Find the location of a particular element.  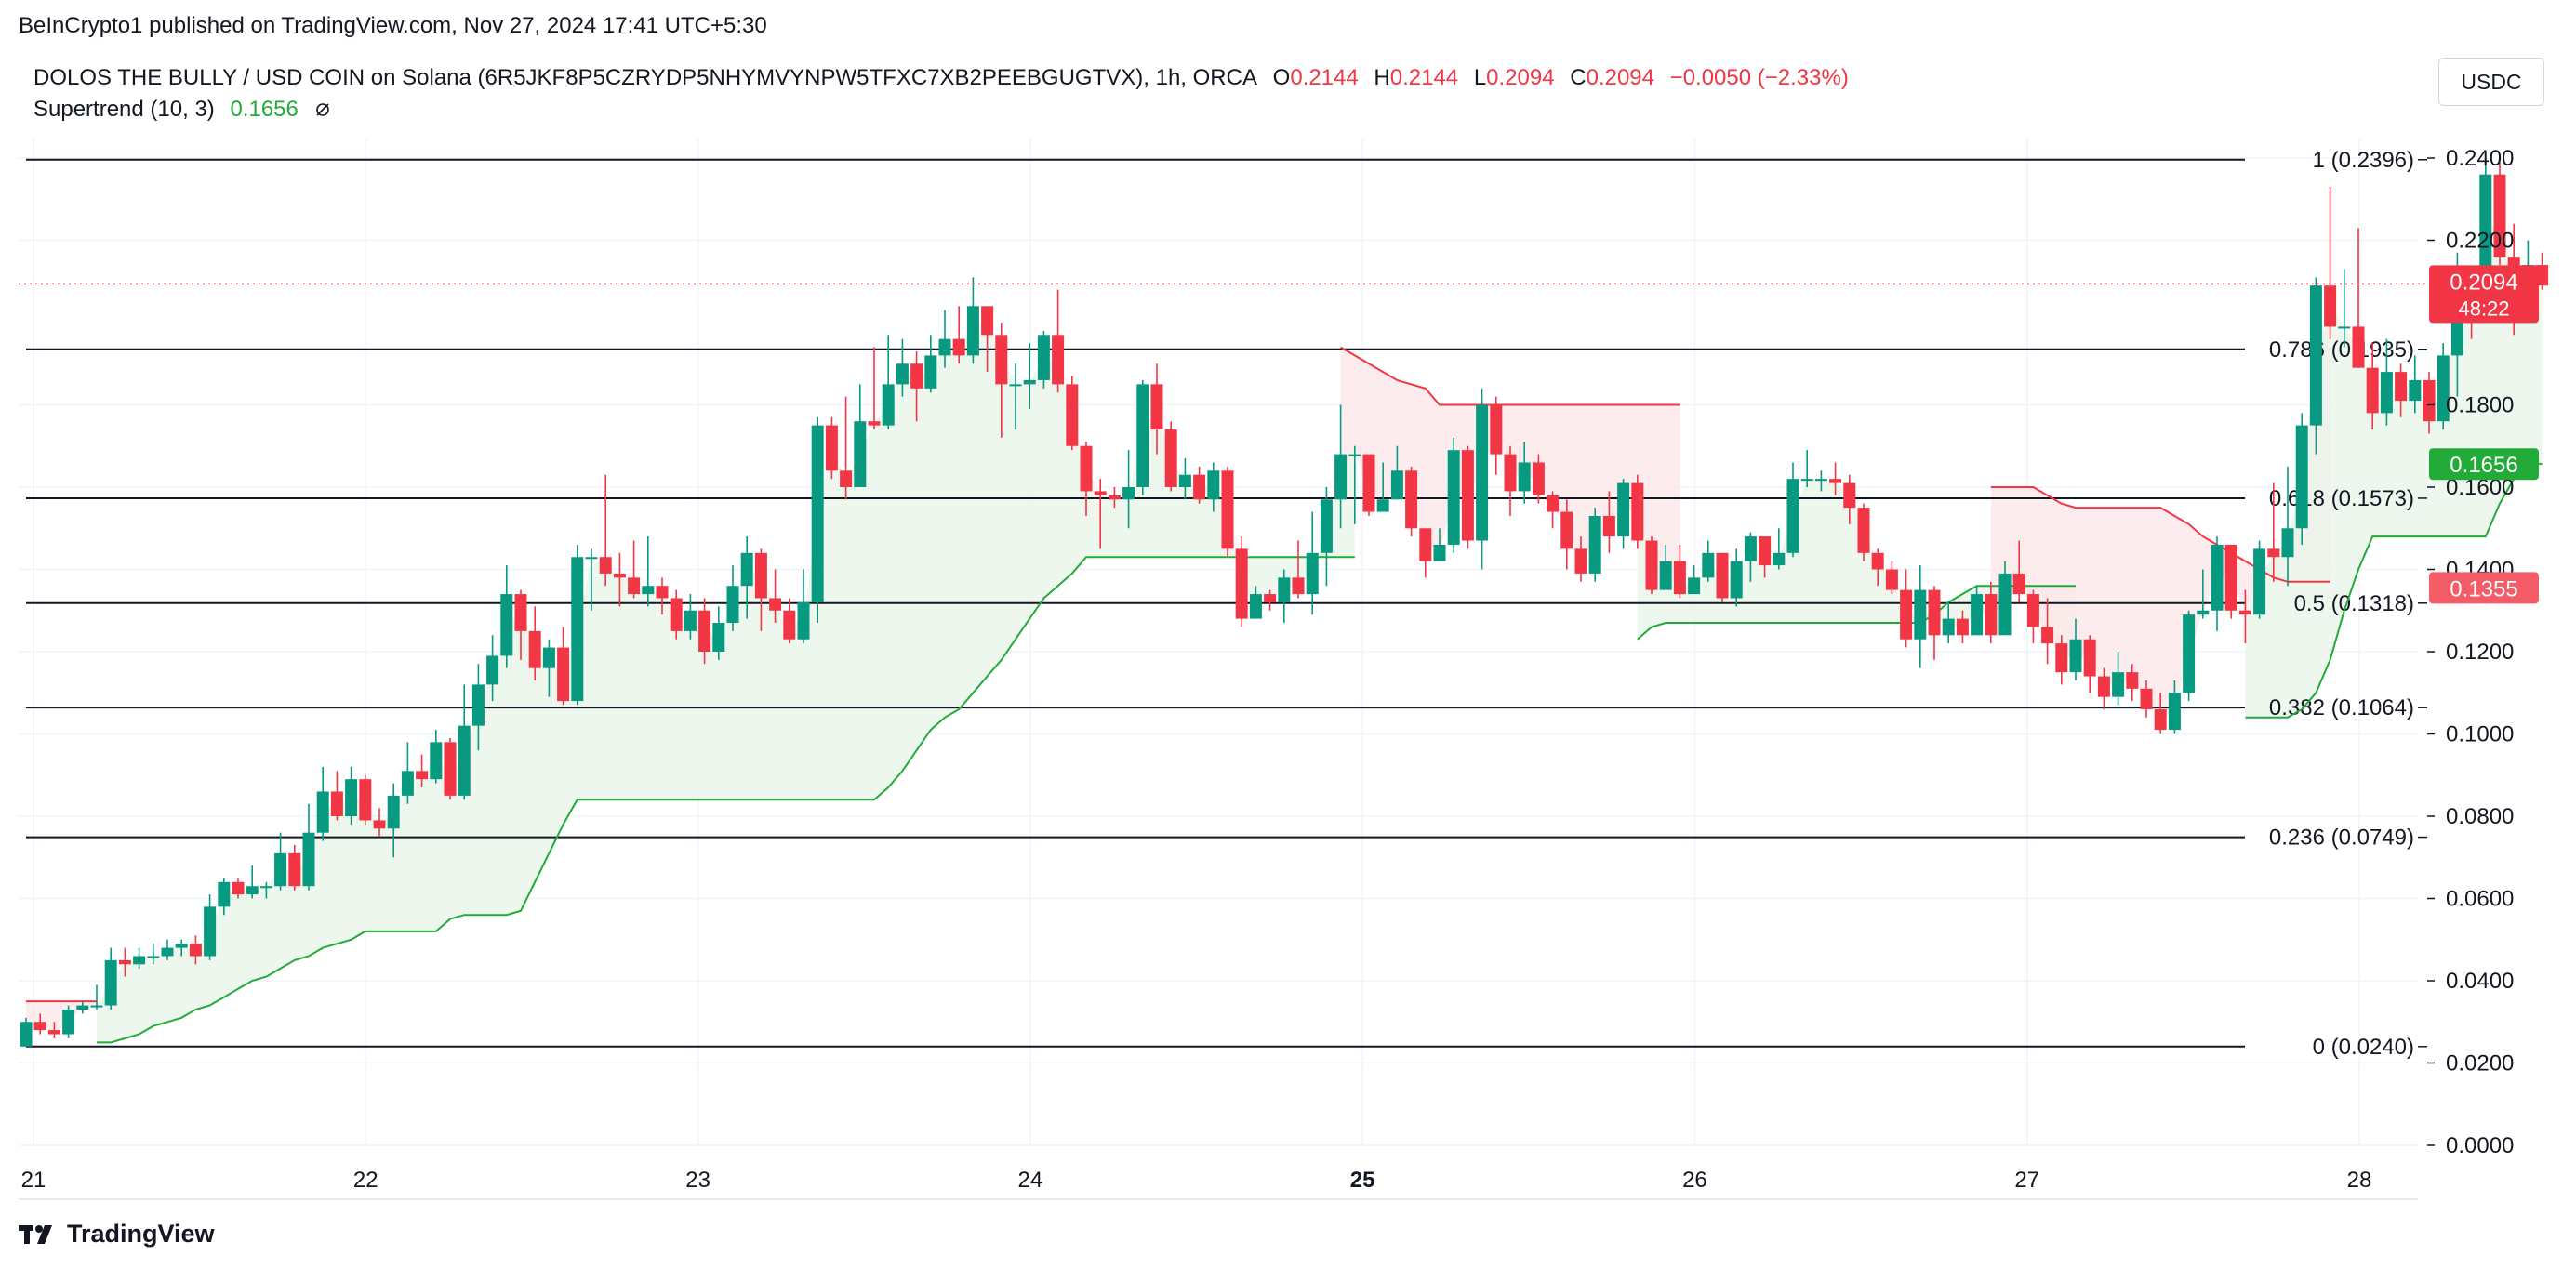

price-axis-label: 0.1800 is located at coordinates (2480, 405).